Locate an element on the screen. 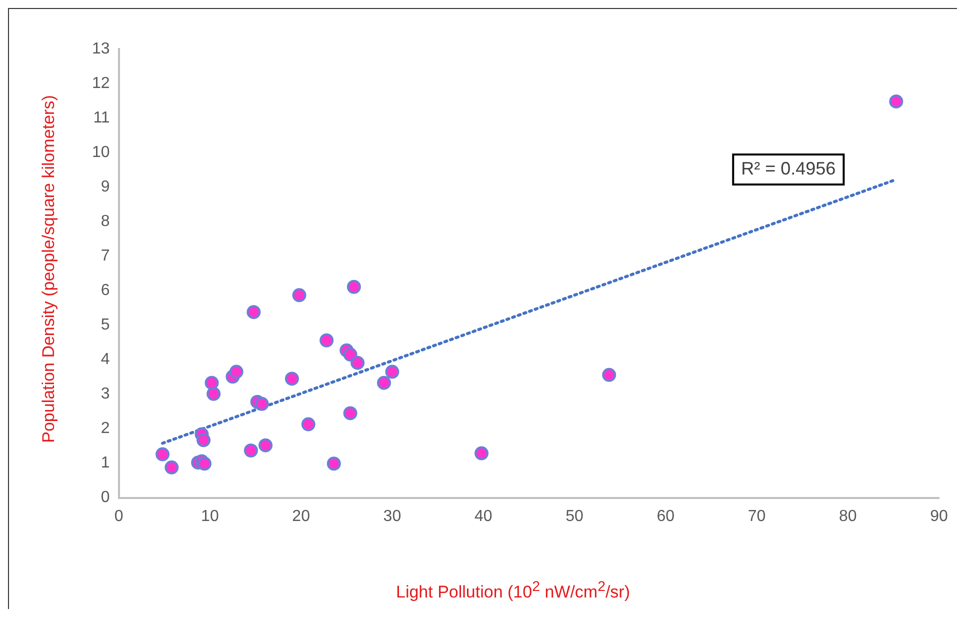 This screenshot has height=617, width=964. x-tick-label: 80 is located at coordinates (847, 516).